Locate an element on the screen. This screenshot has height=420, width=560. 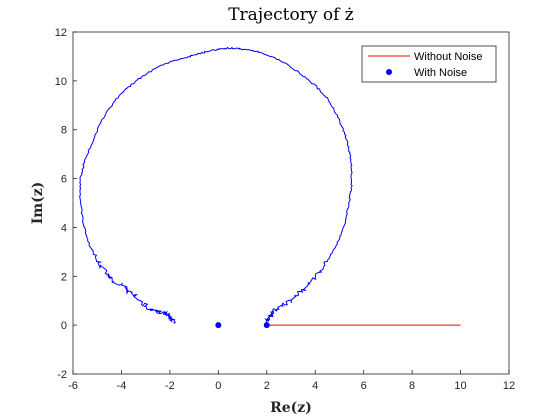
y-tick-label: 12 is located at coordinates (61, 33).